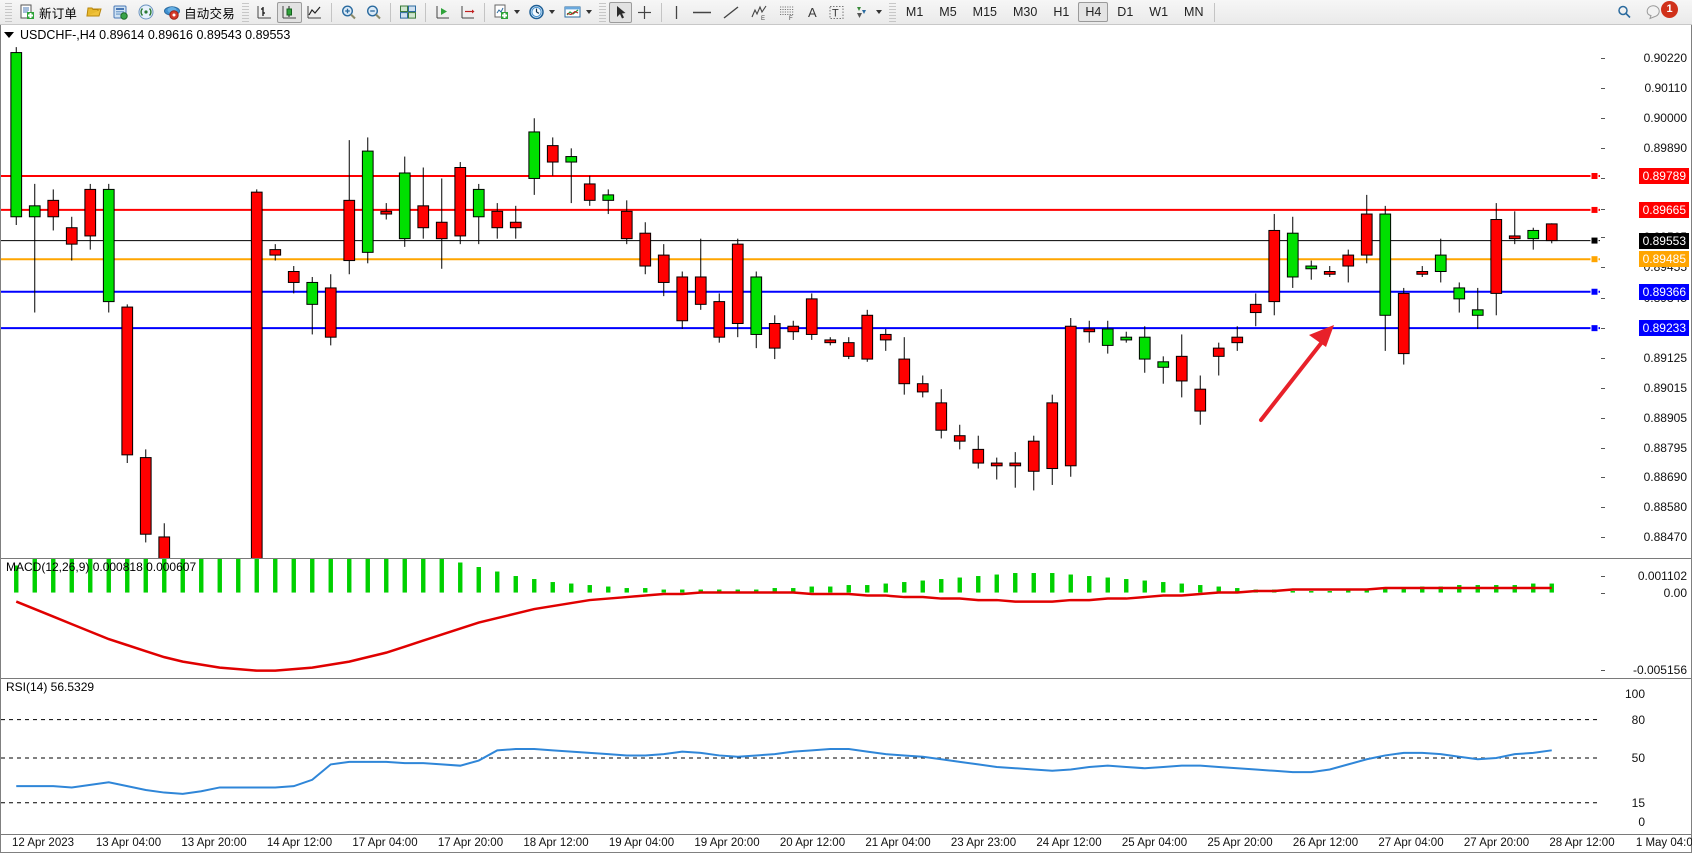 This screenshot has height=853, width=1692. Describe the element at coordinates (867, 12) in the screenshot. I see `objects-button` at that location.